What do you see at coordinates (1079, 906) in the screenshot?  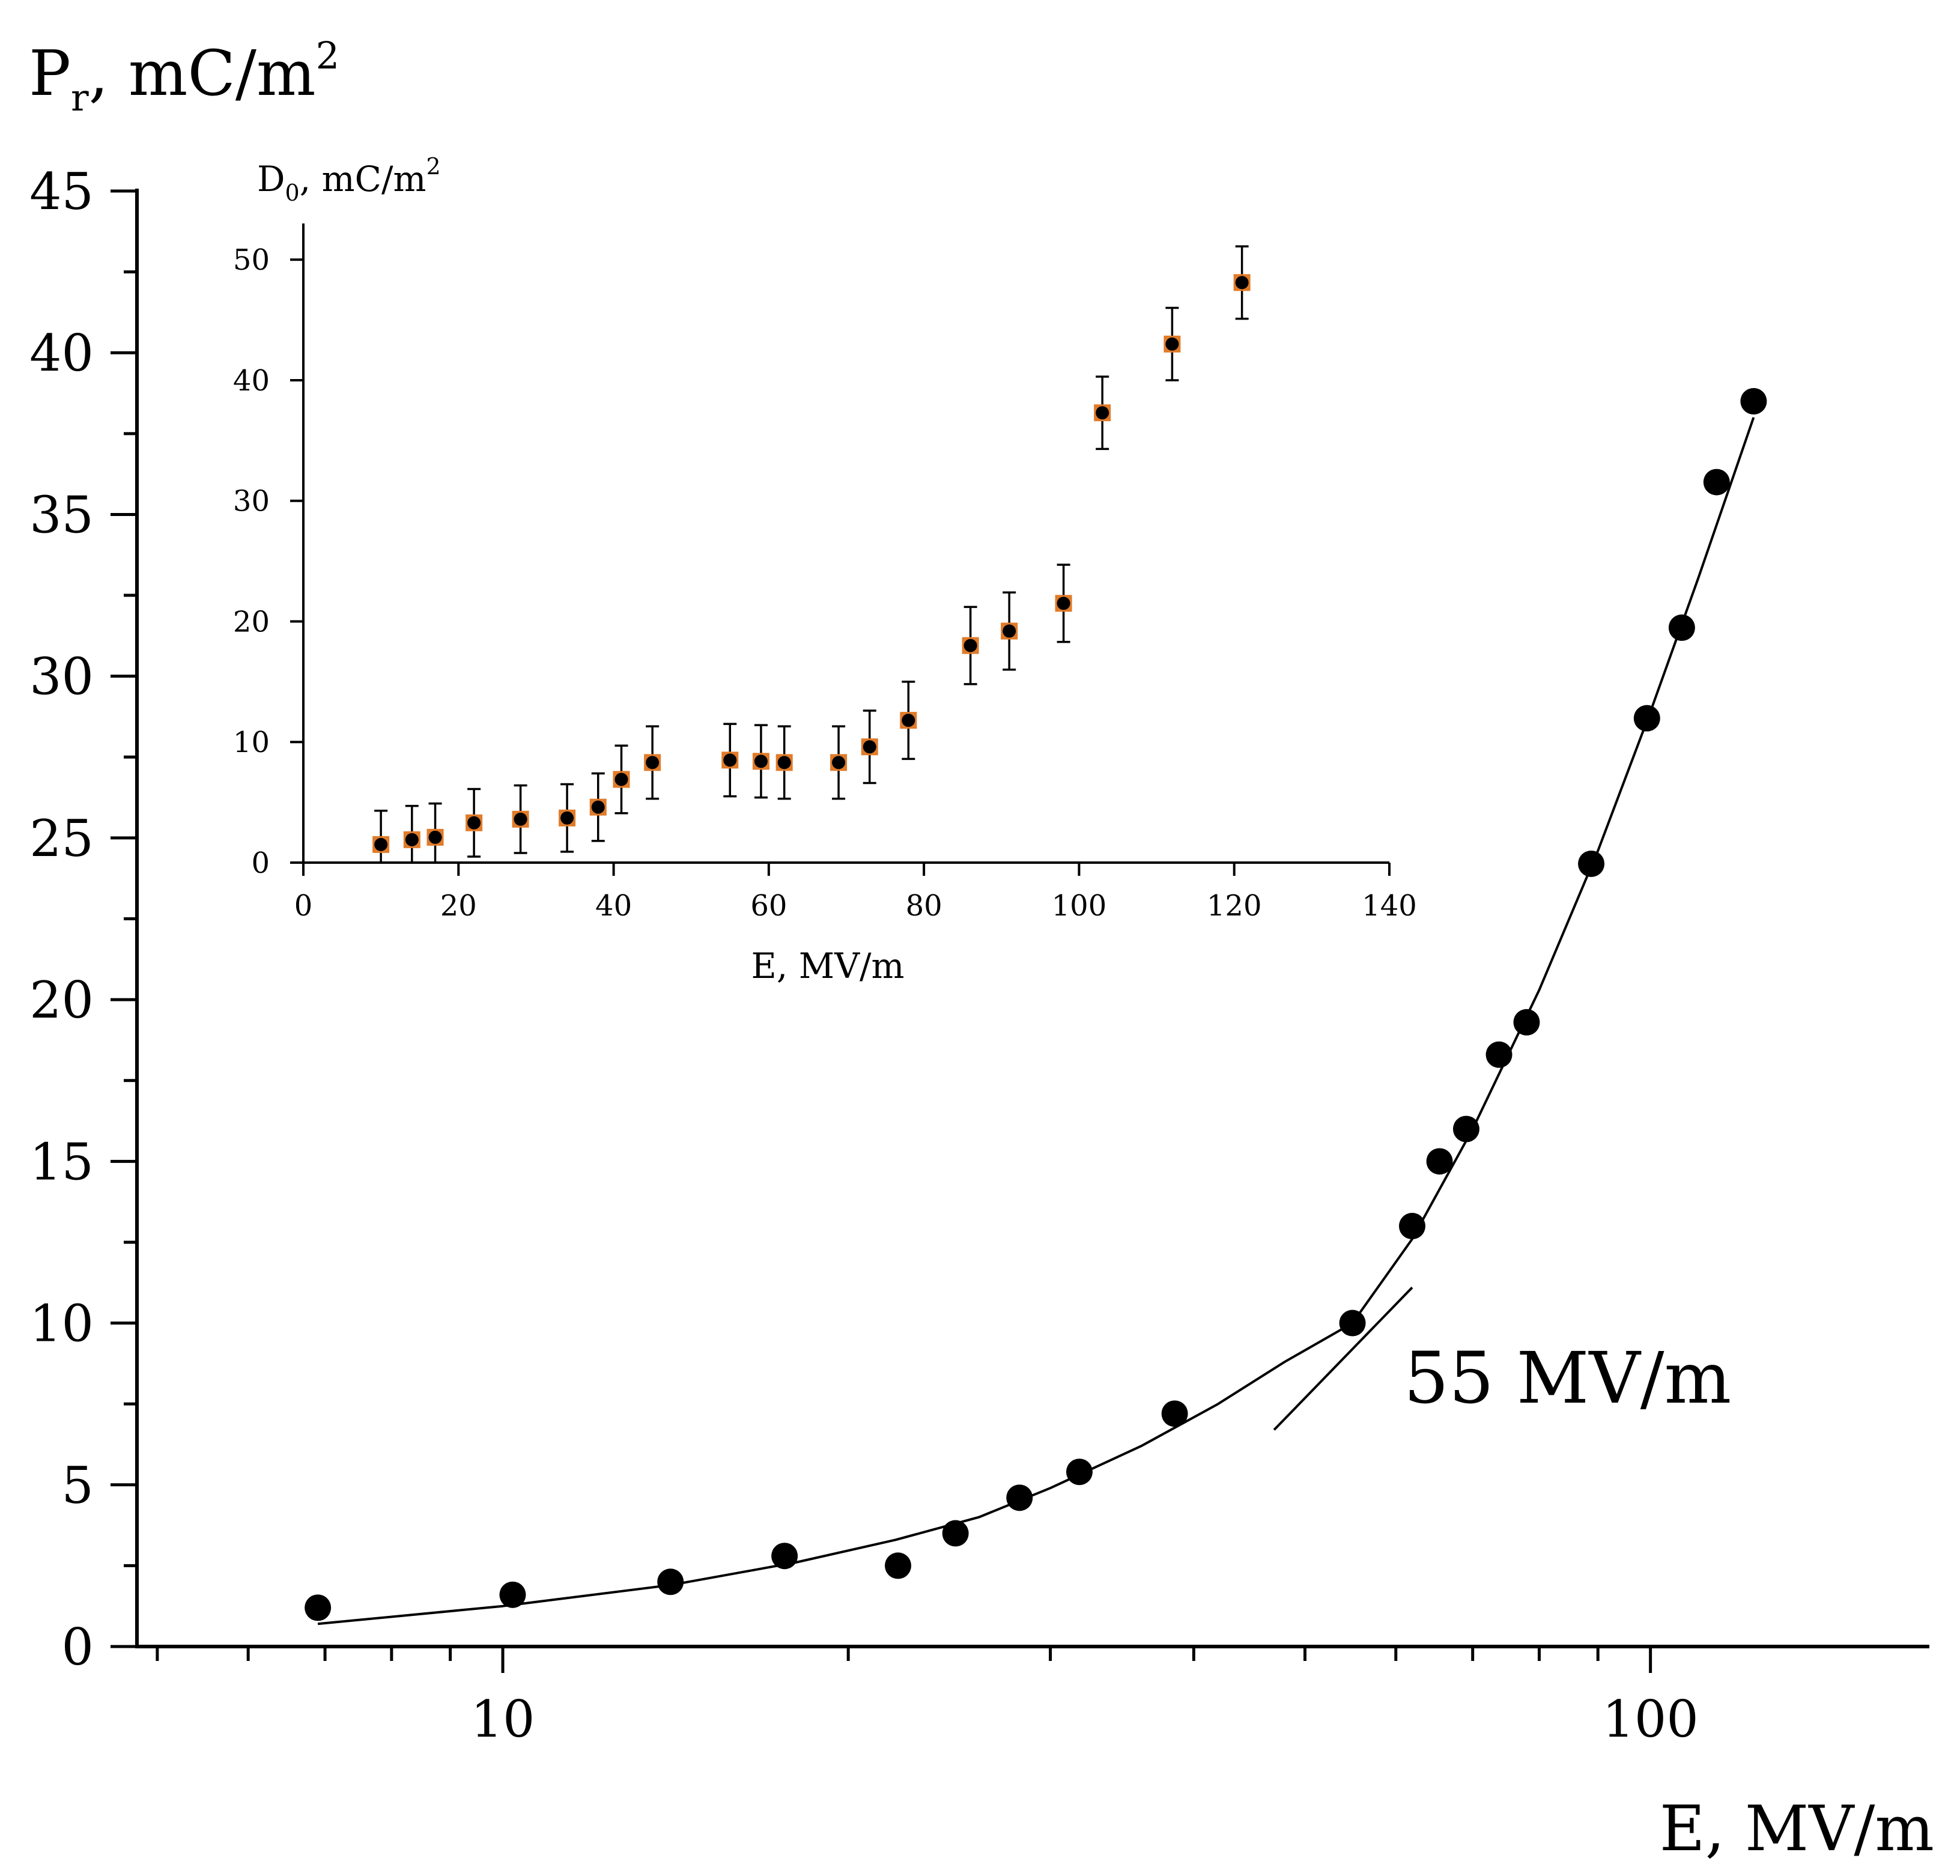 I see `inset-x-tick-label: 100` at bounding box center [1079, 906].